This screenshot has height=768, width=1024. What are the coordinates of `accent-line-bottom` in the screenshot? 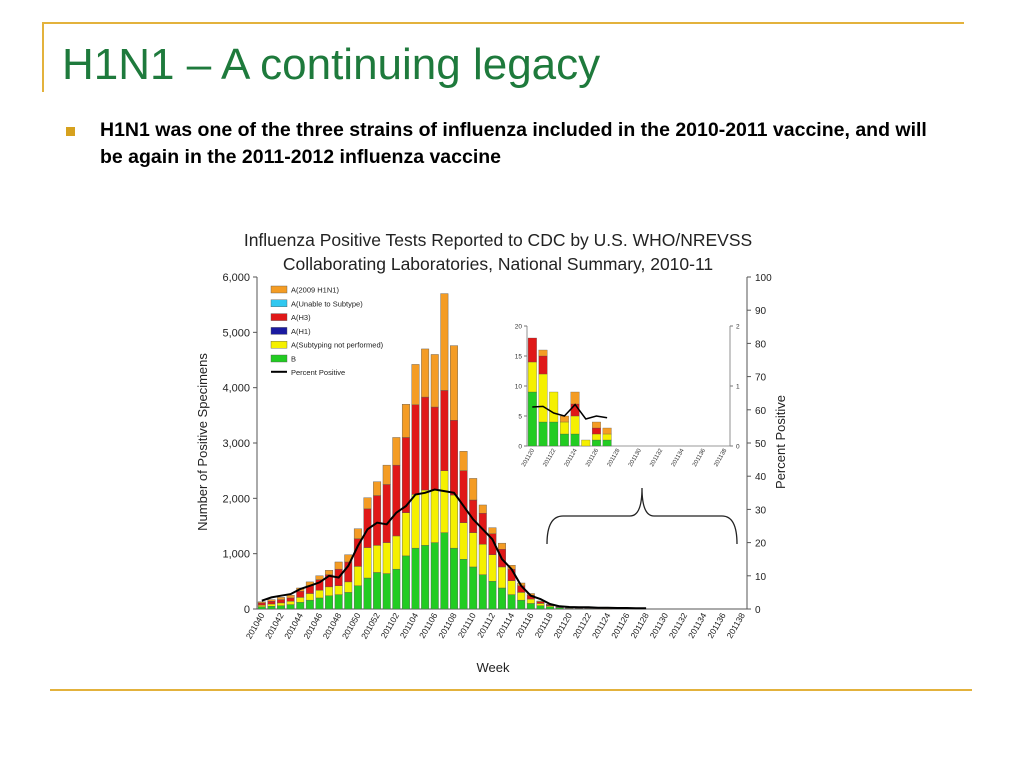 It's located at (511, 690).